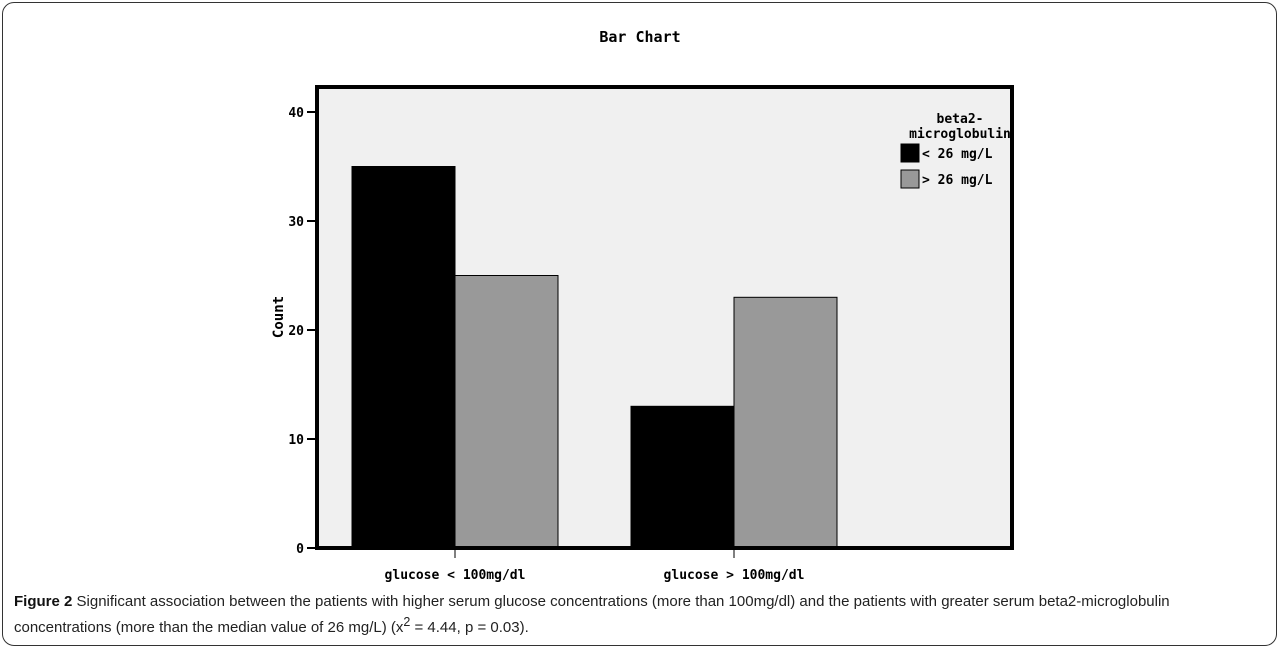  I want to click on legend-title: beta2-microglobulin, so click(960, 127).